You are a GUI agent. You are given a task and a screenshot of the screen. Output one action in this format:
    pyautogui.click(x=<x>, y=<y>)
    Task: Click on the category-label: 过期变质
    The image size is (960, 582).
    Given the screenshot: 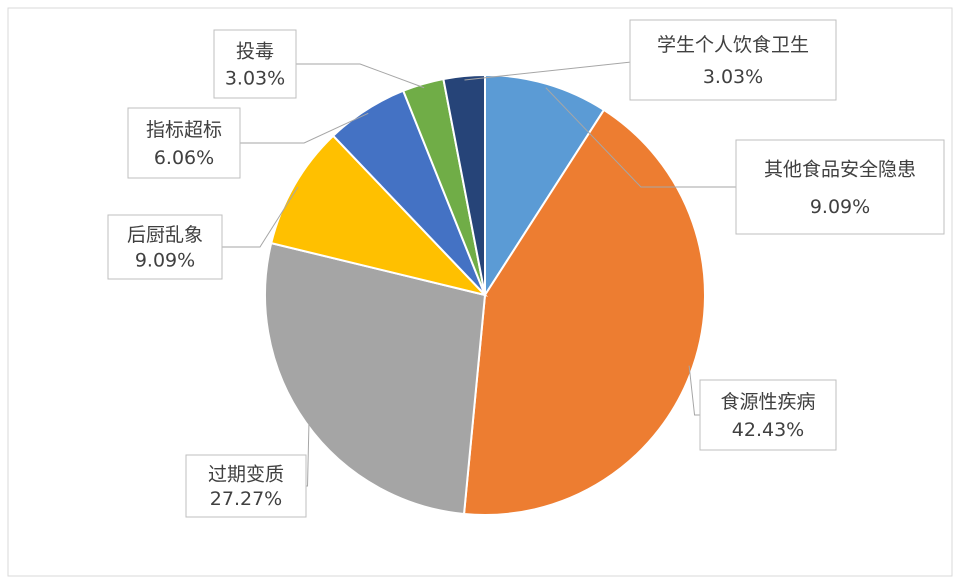 What is the action you would take?
    pyautogui.click(x=246, y=474)
    